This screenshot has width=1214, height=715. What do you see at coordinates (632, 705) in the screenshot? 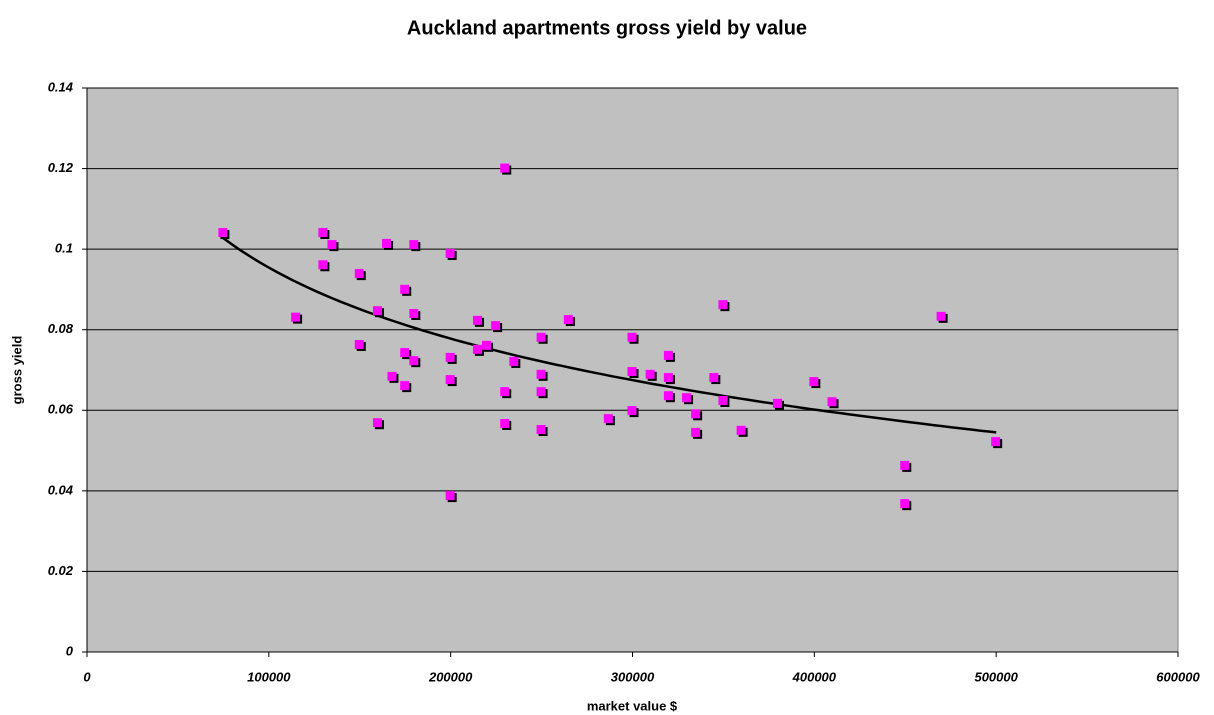
I see `x-axis-label: market value $` at bounding box center [632, 705].